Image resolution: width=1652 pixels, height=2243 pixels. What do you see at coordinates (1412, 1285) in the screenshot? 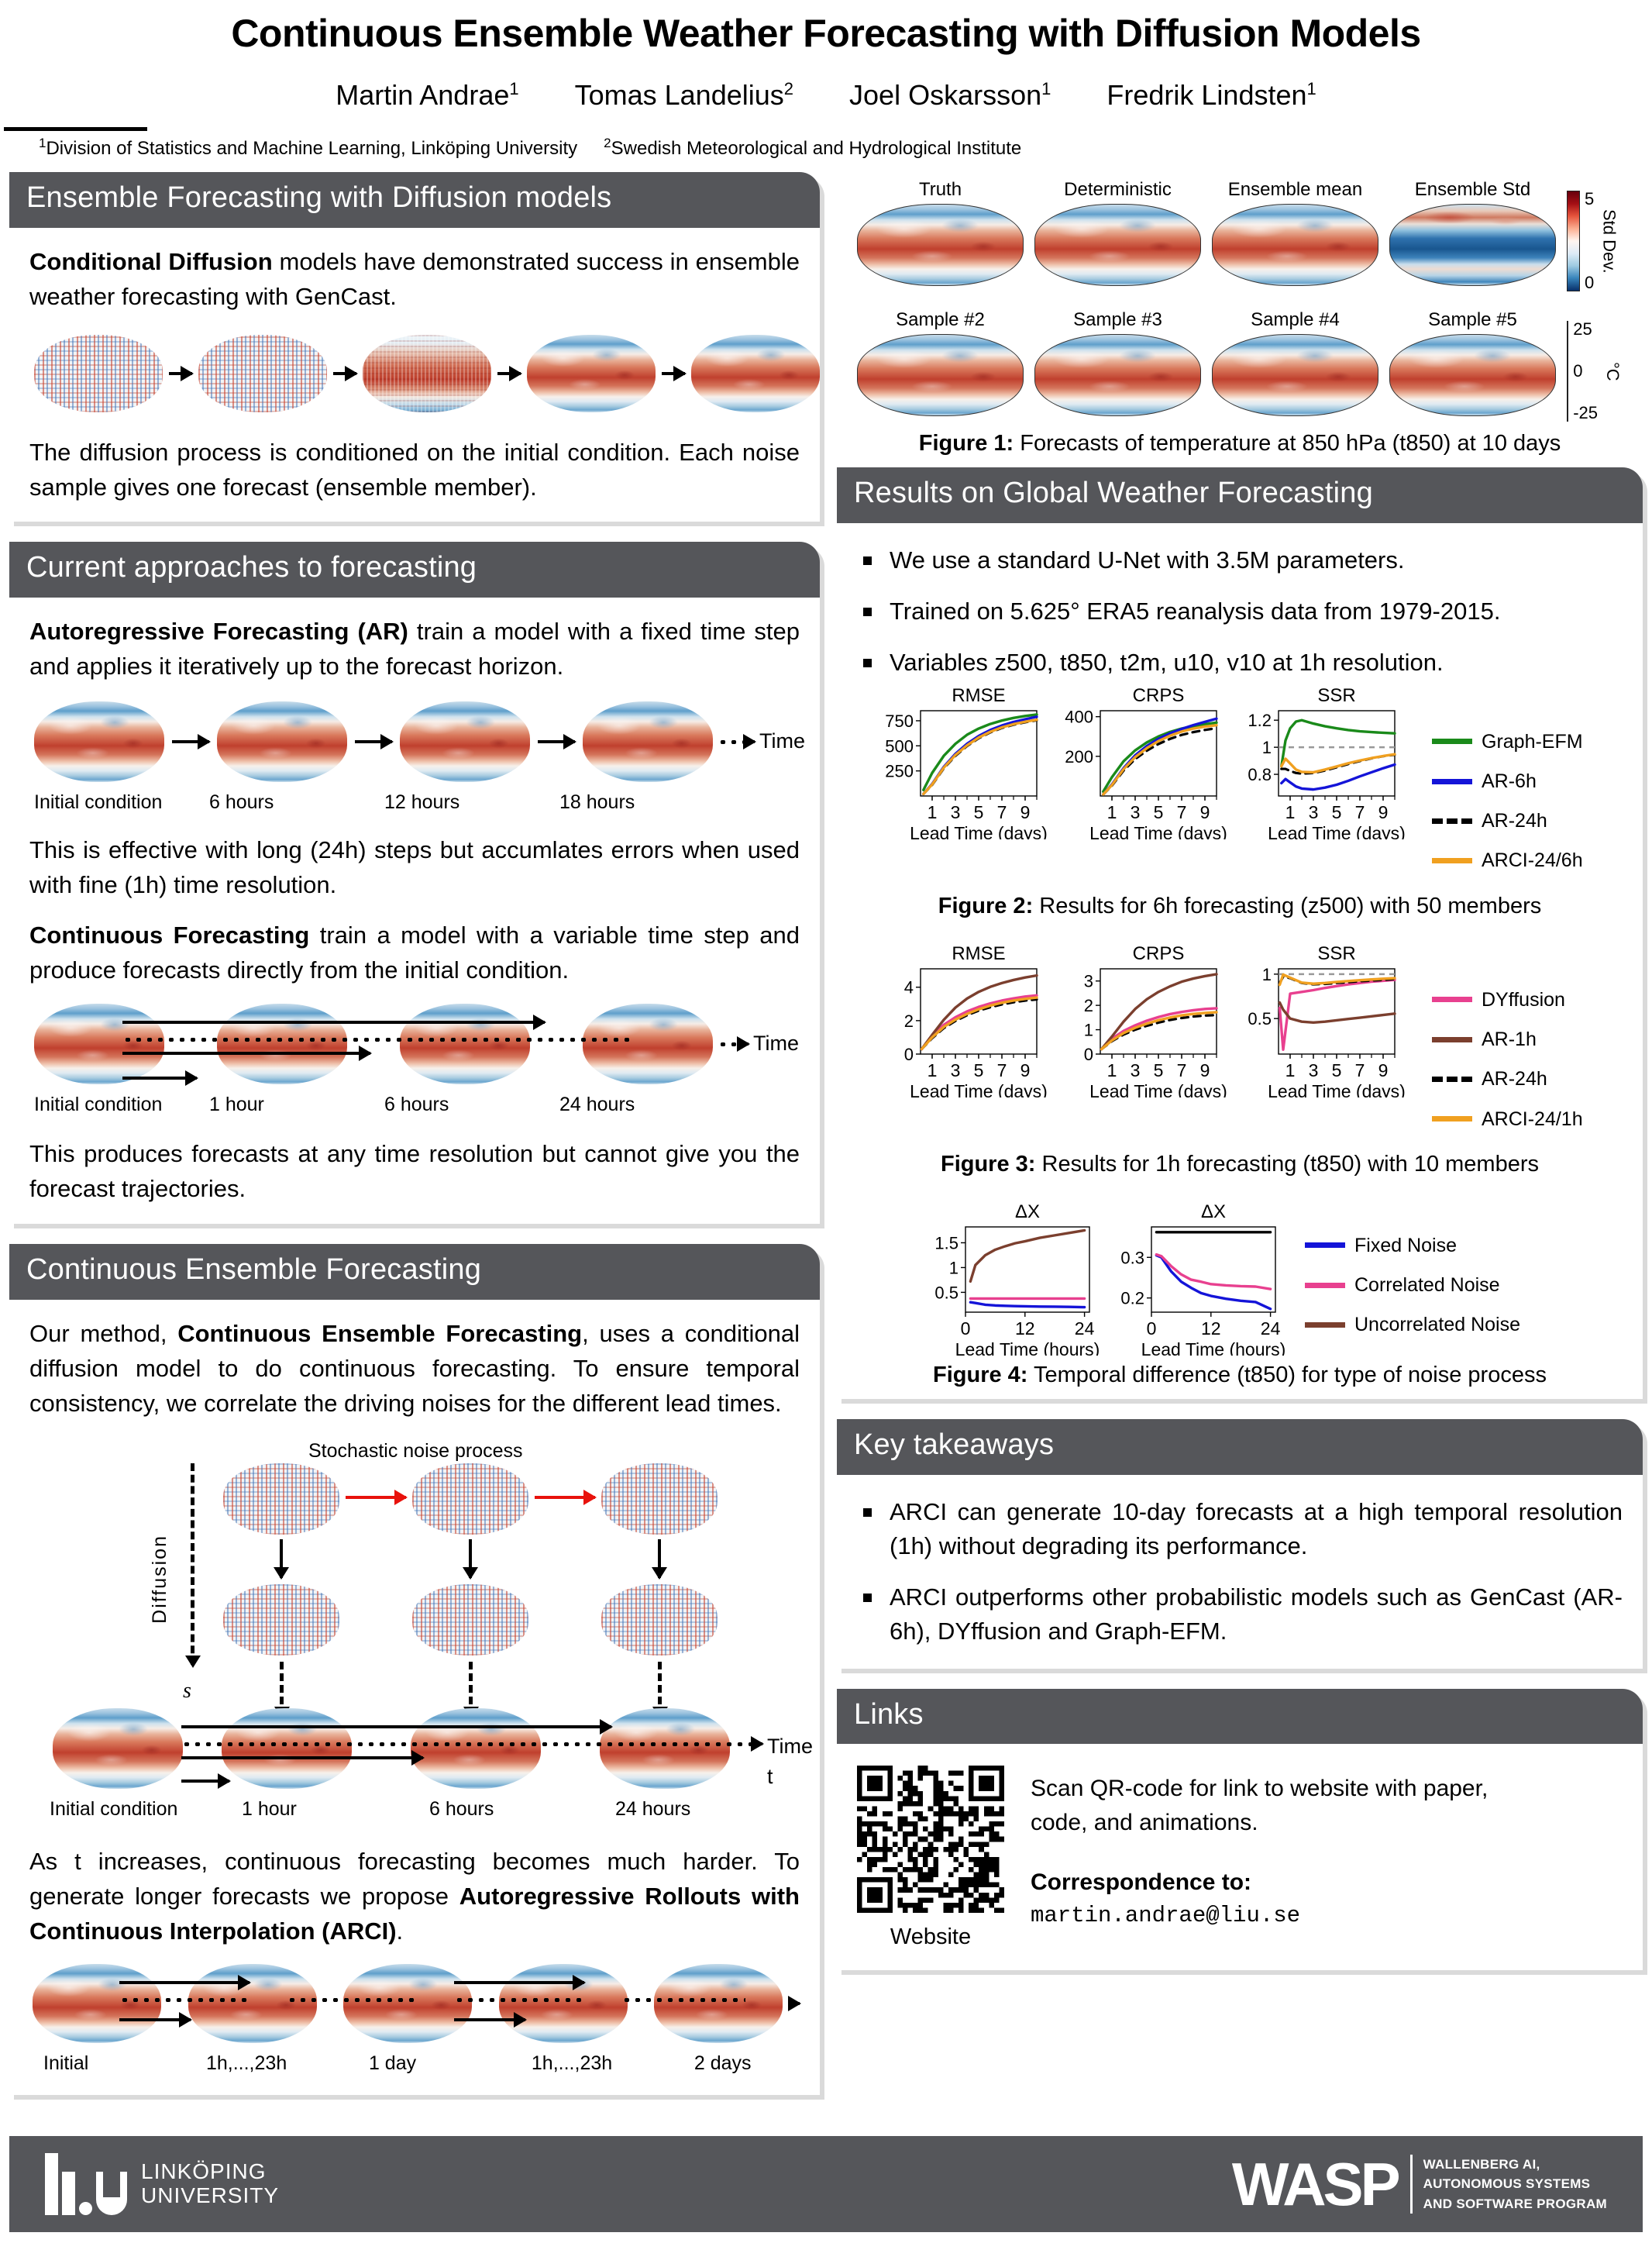
I see `legend-item: Correlated Noise` at bounding box center [1412, 1285].